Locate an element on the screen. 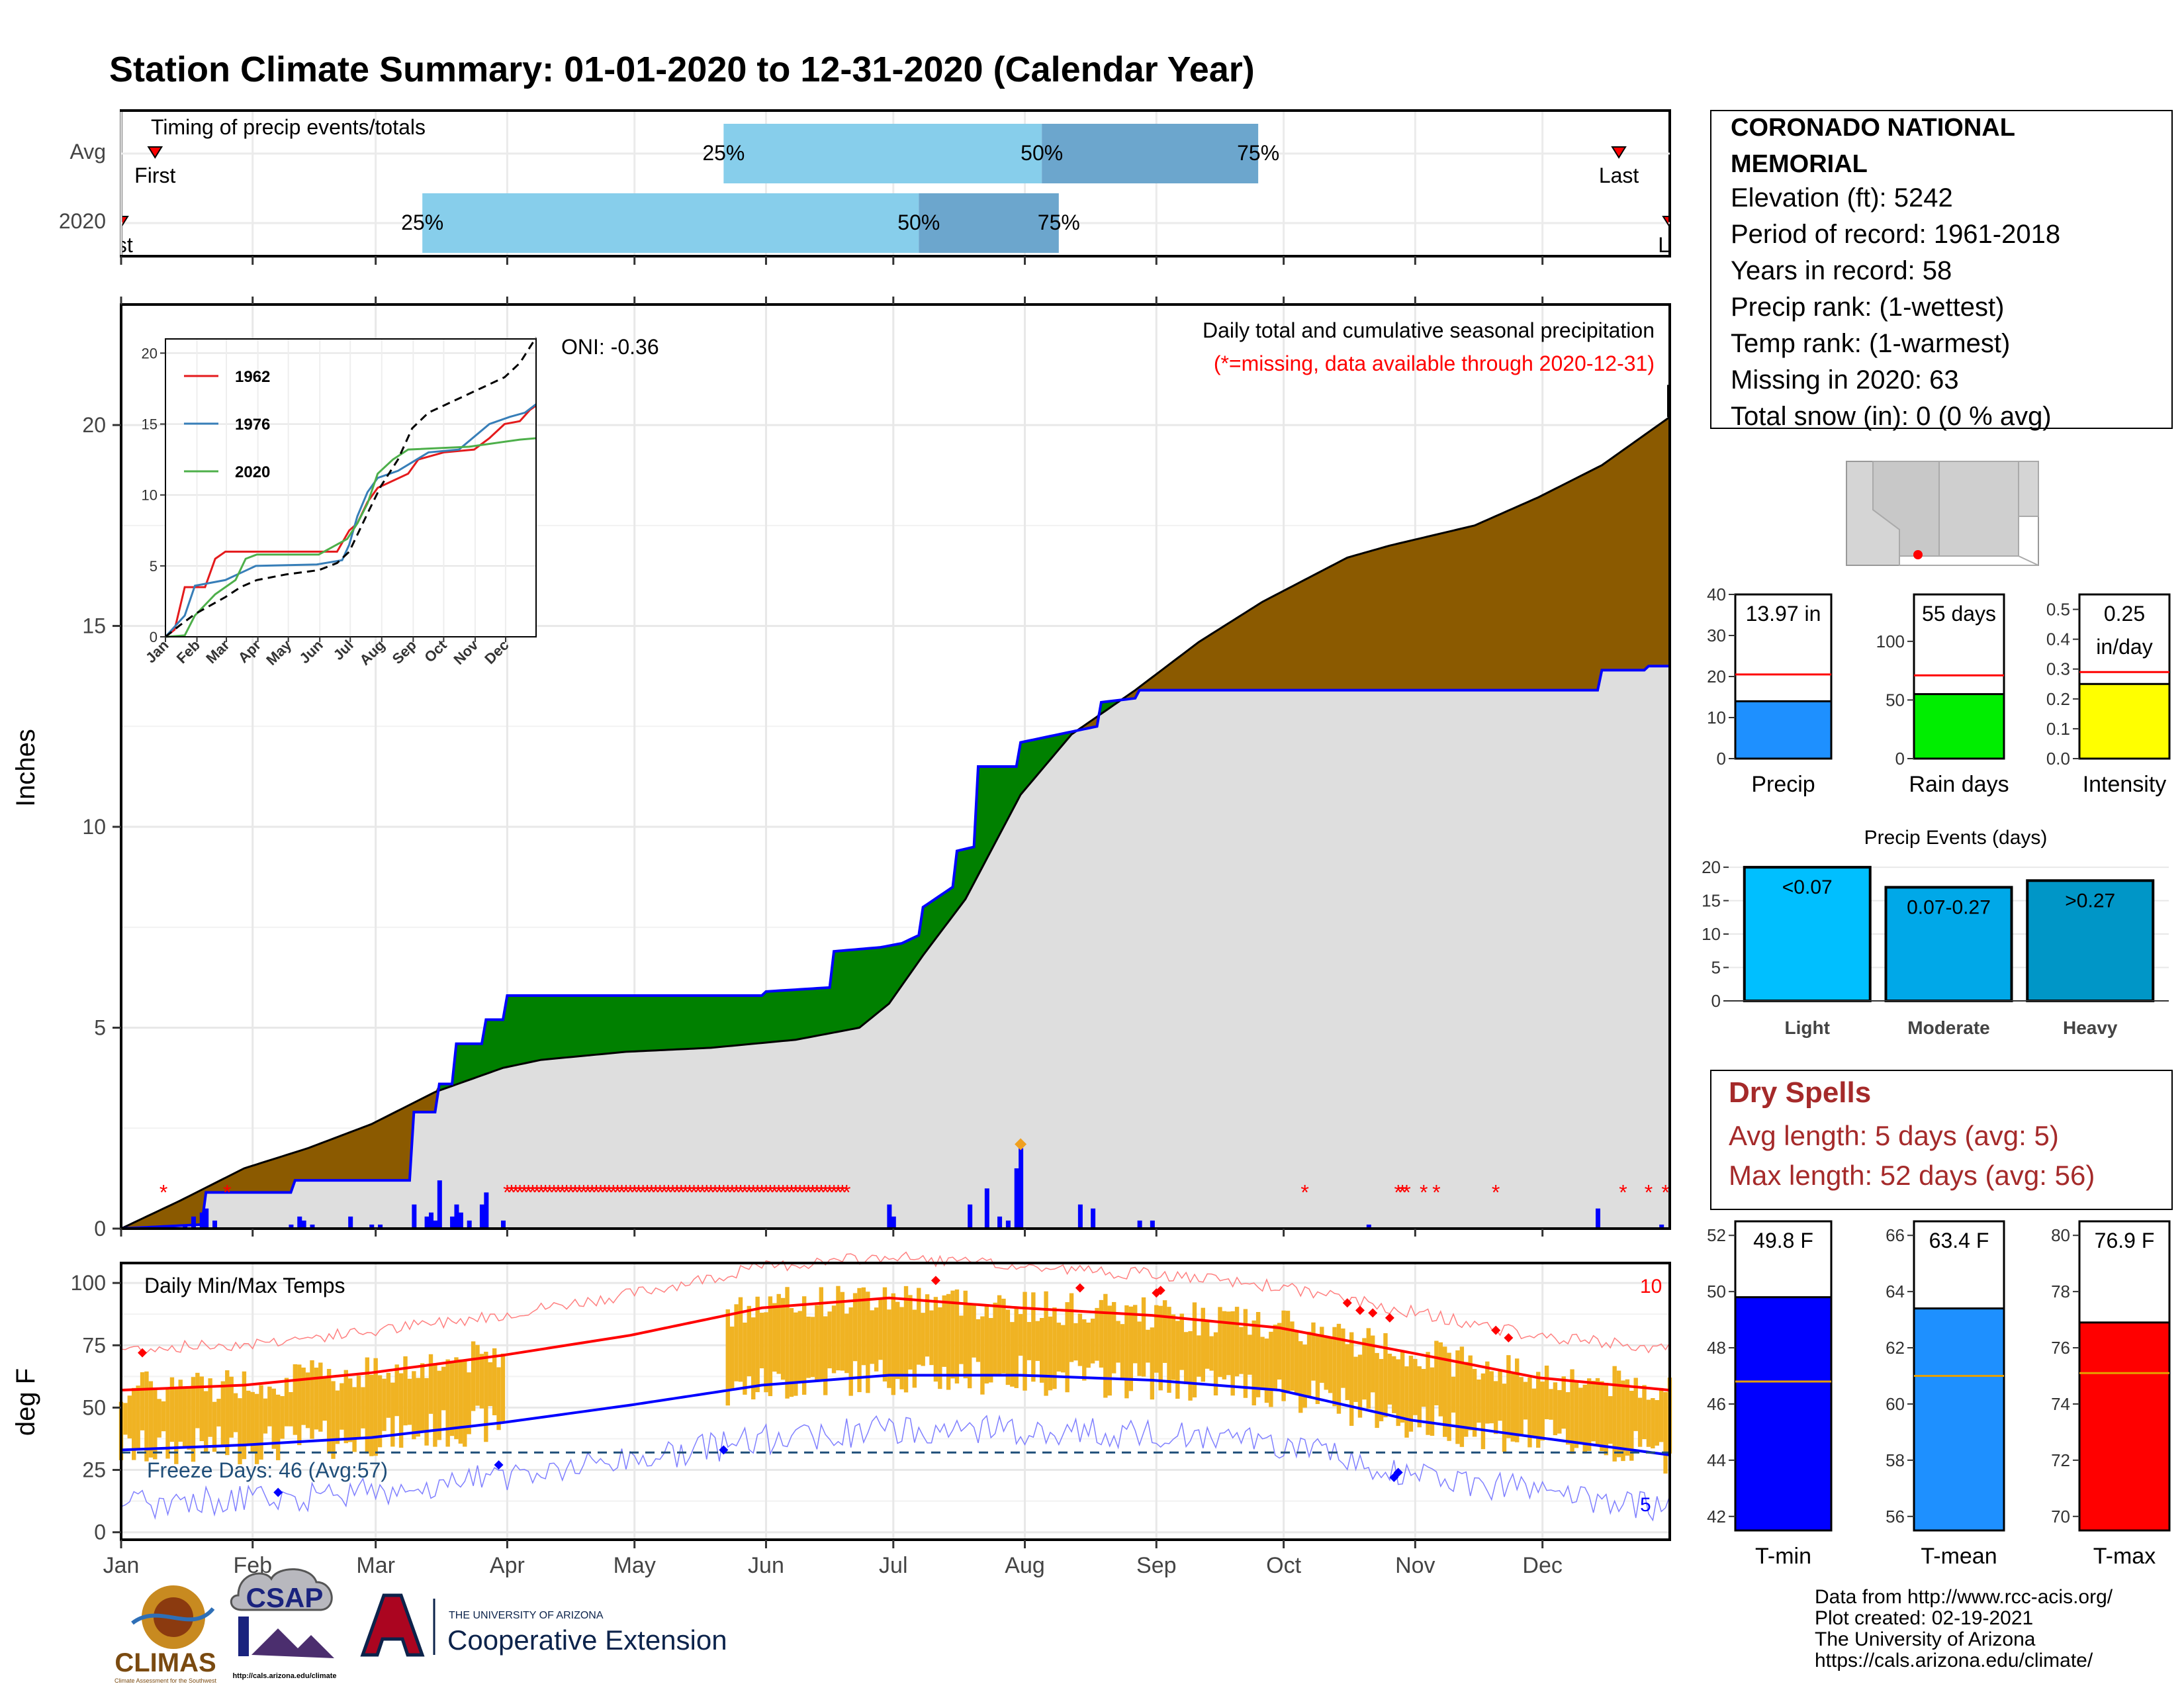 The height and width of the screenshot is (1688, 2184). month-label: Jan is located at coordinates (121, 1565).